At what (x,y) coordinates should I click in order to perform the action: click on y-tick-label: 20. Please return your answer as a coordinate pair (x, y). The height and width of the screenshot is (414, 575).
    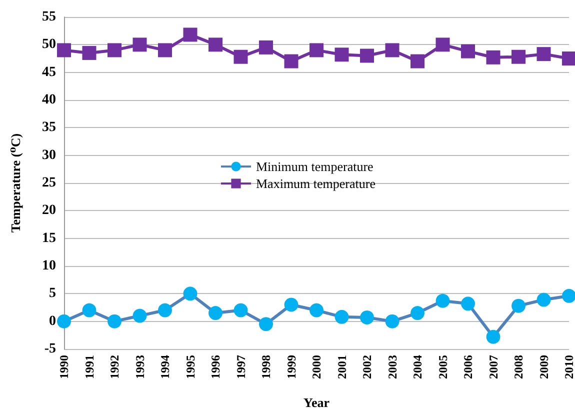
    Looking at the image, I should click on (49, 210).